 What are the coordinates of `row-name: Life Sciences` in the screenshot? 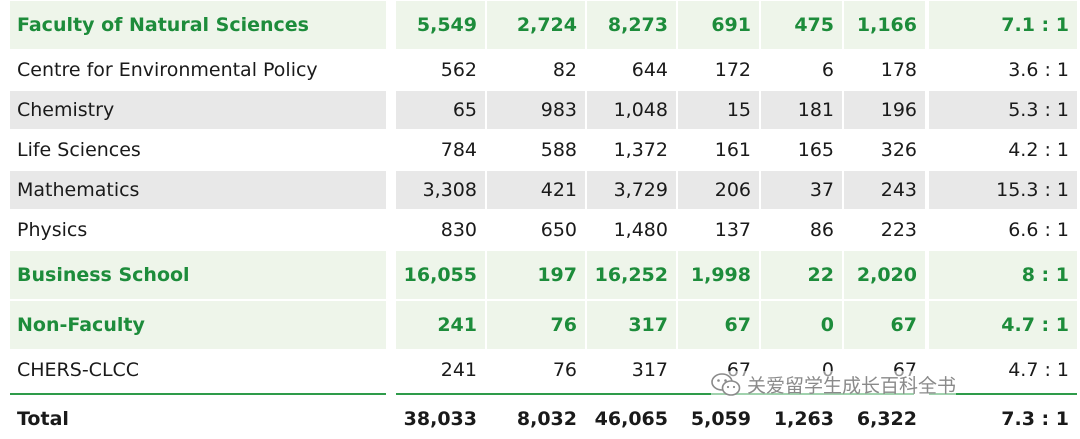 It's located at (79, 150).